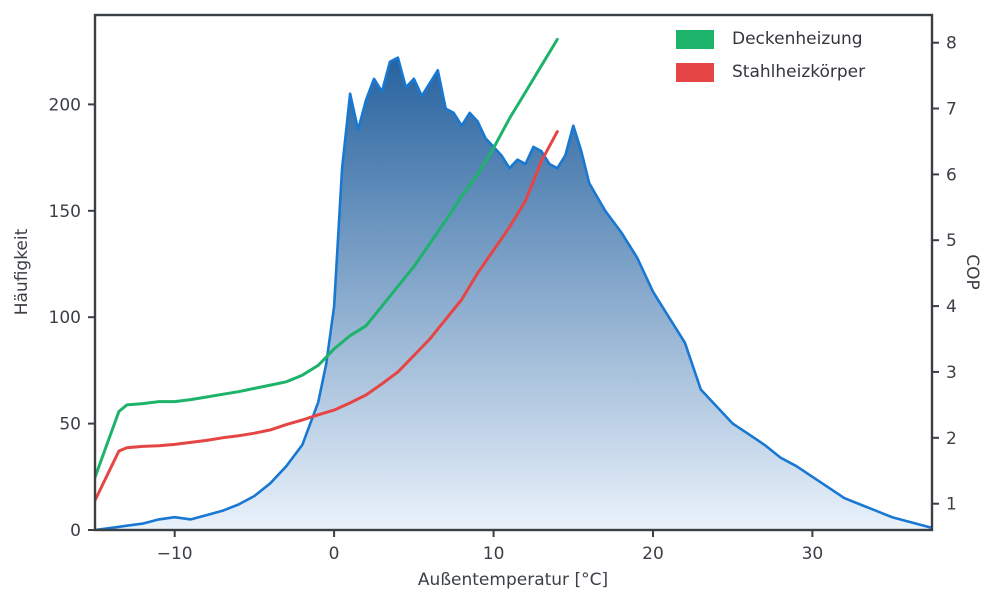 This screenshot has height=600, width=1000. I want to click on x-tick-label: −10, so click(175, 554).